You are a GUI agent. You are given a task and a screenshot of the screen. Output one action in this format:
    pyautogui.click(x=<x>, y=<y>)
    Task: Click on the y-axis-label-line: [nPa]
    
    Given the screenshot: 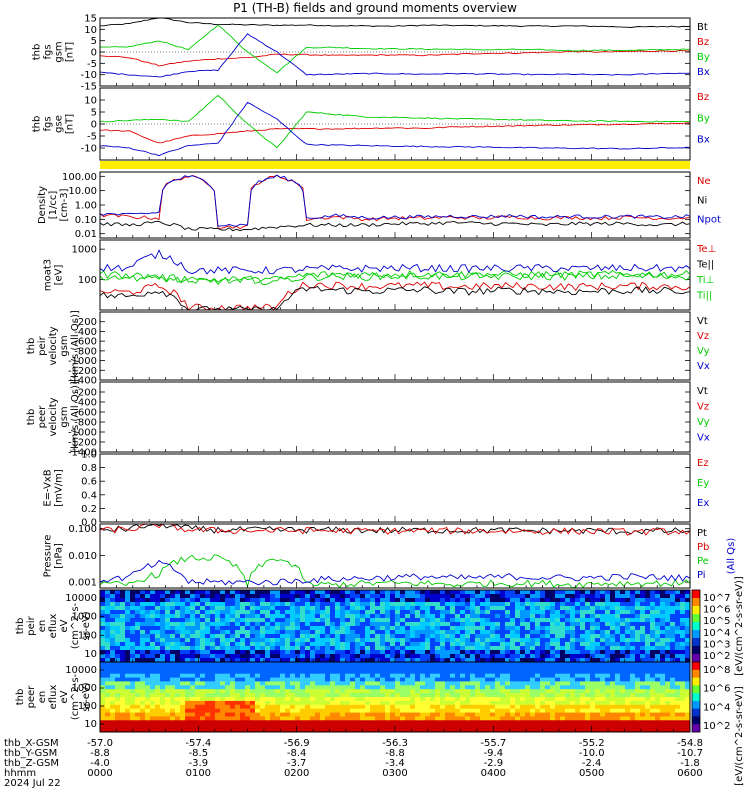 What is the action you would take?
    pyautogui.click(x=59, y=556)
    